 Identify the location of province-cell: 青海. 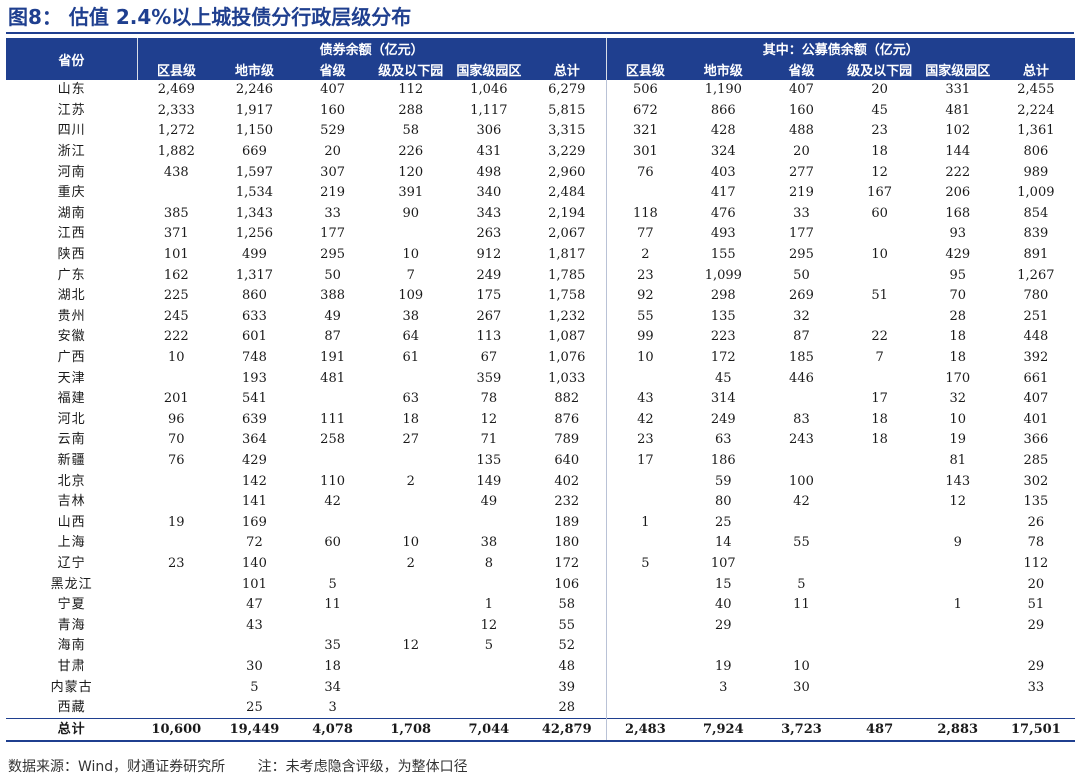
(71, 625).